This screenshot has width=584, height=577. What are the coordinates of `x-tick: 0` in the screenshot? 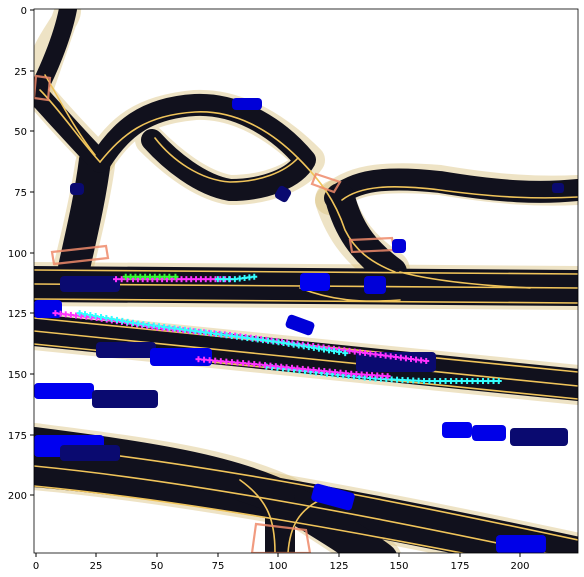 It's located at (36, 562).